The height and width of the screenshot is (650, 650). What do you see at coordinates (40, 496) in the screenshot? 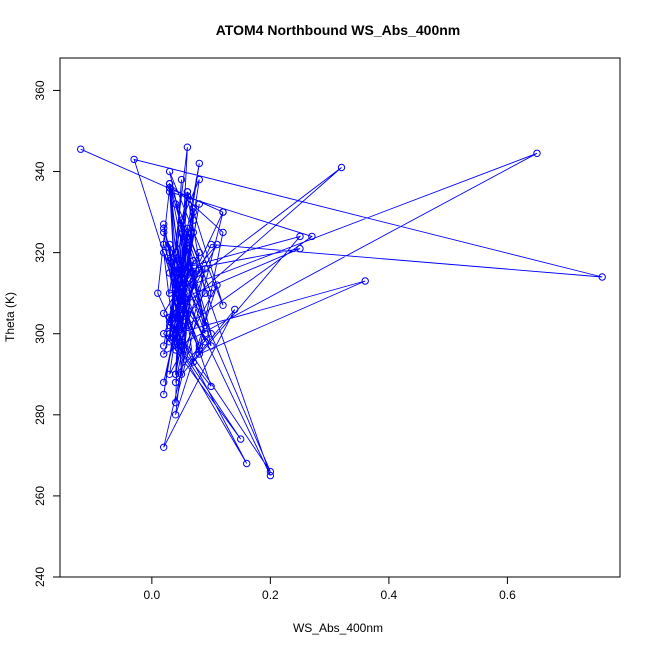
I see `y-tick-label: 260` at bounding box center [40, 496].